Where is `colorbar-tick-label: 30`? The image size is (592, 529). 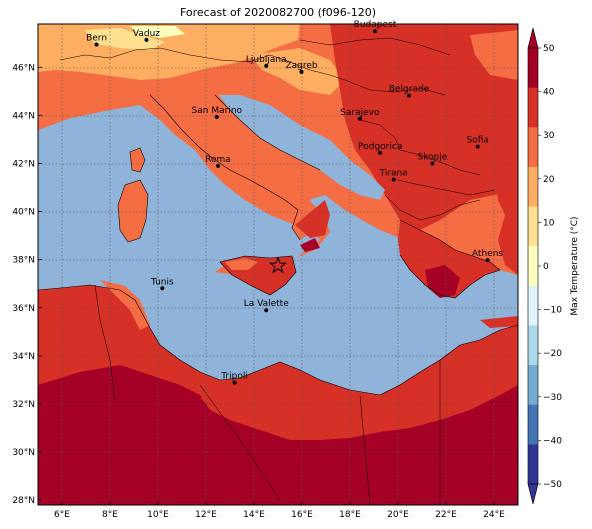
colorbar-tick-label: 30 is located at coordinates (549, 136).